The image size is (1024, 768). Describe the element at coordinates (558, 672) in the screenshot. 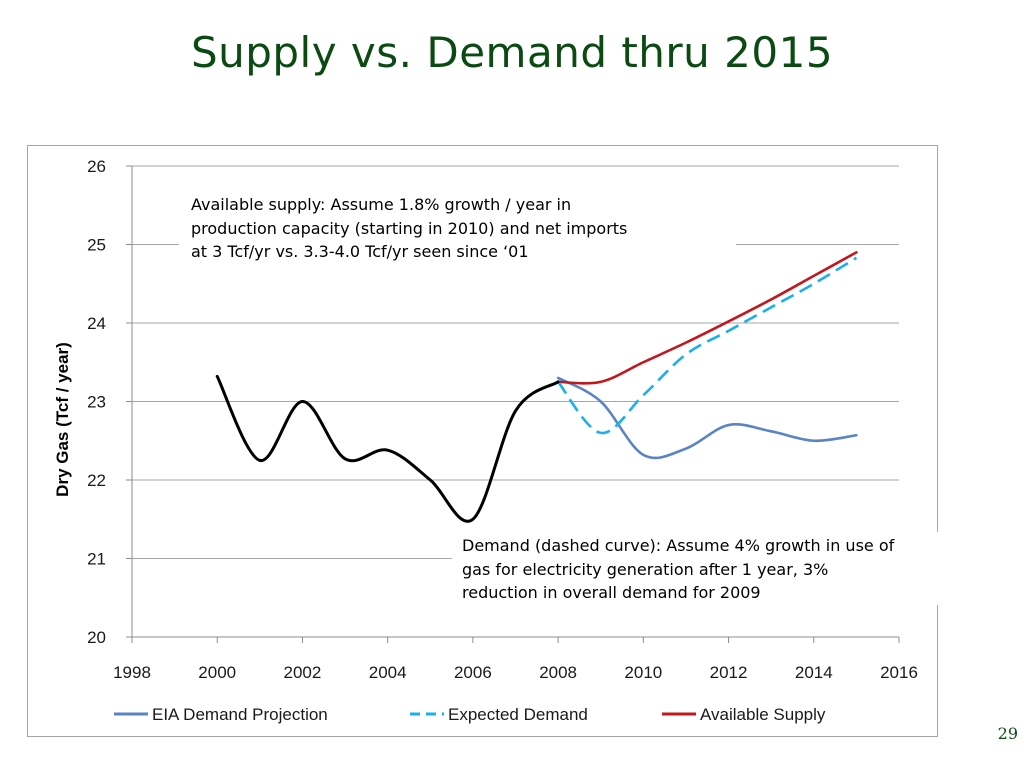

I see `x-tick-label: 2008` at that location.